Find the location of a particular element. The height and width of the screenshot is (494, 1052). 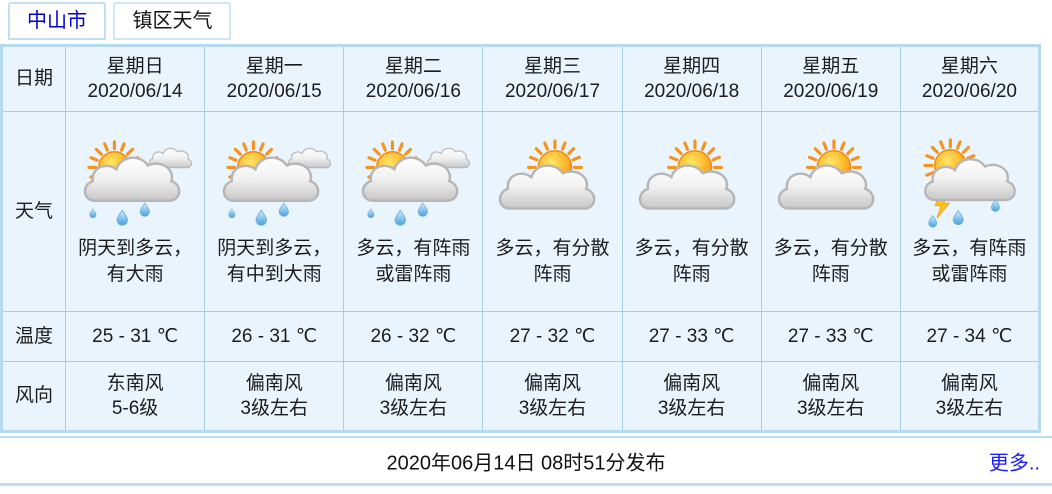

date-value: 2020/06/16 is located at coordinates (413, 91).